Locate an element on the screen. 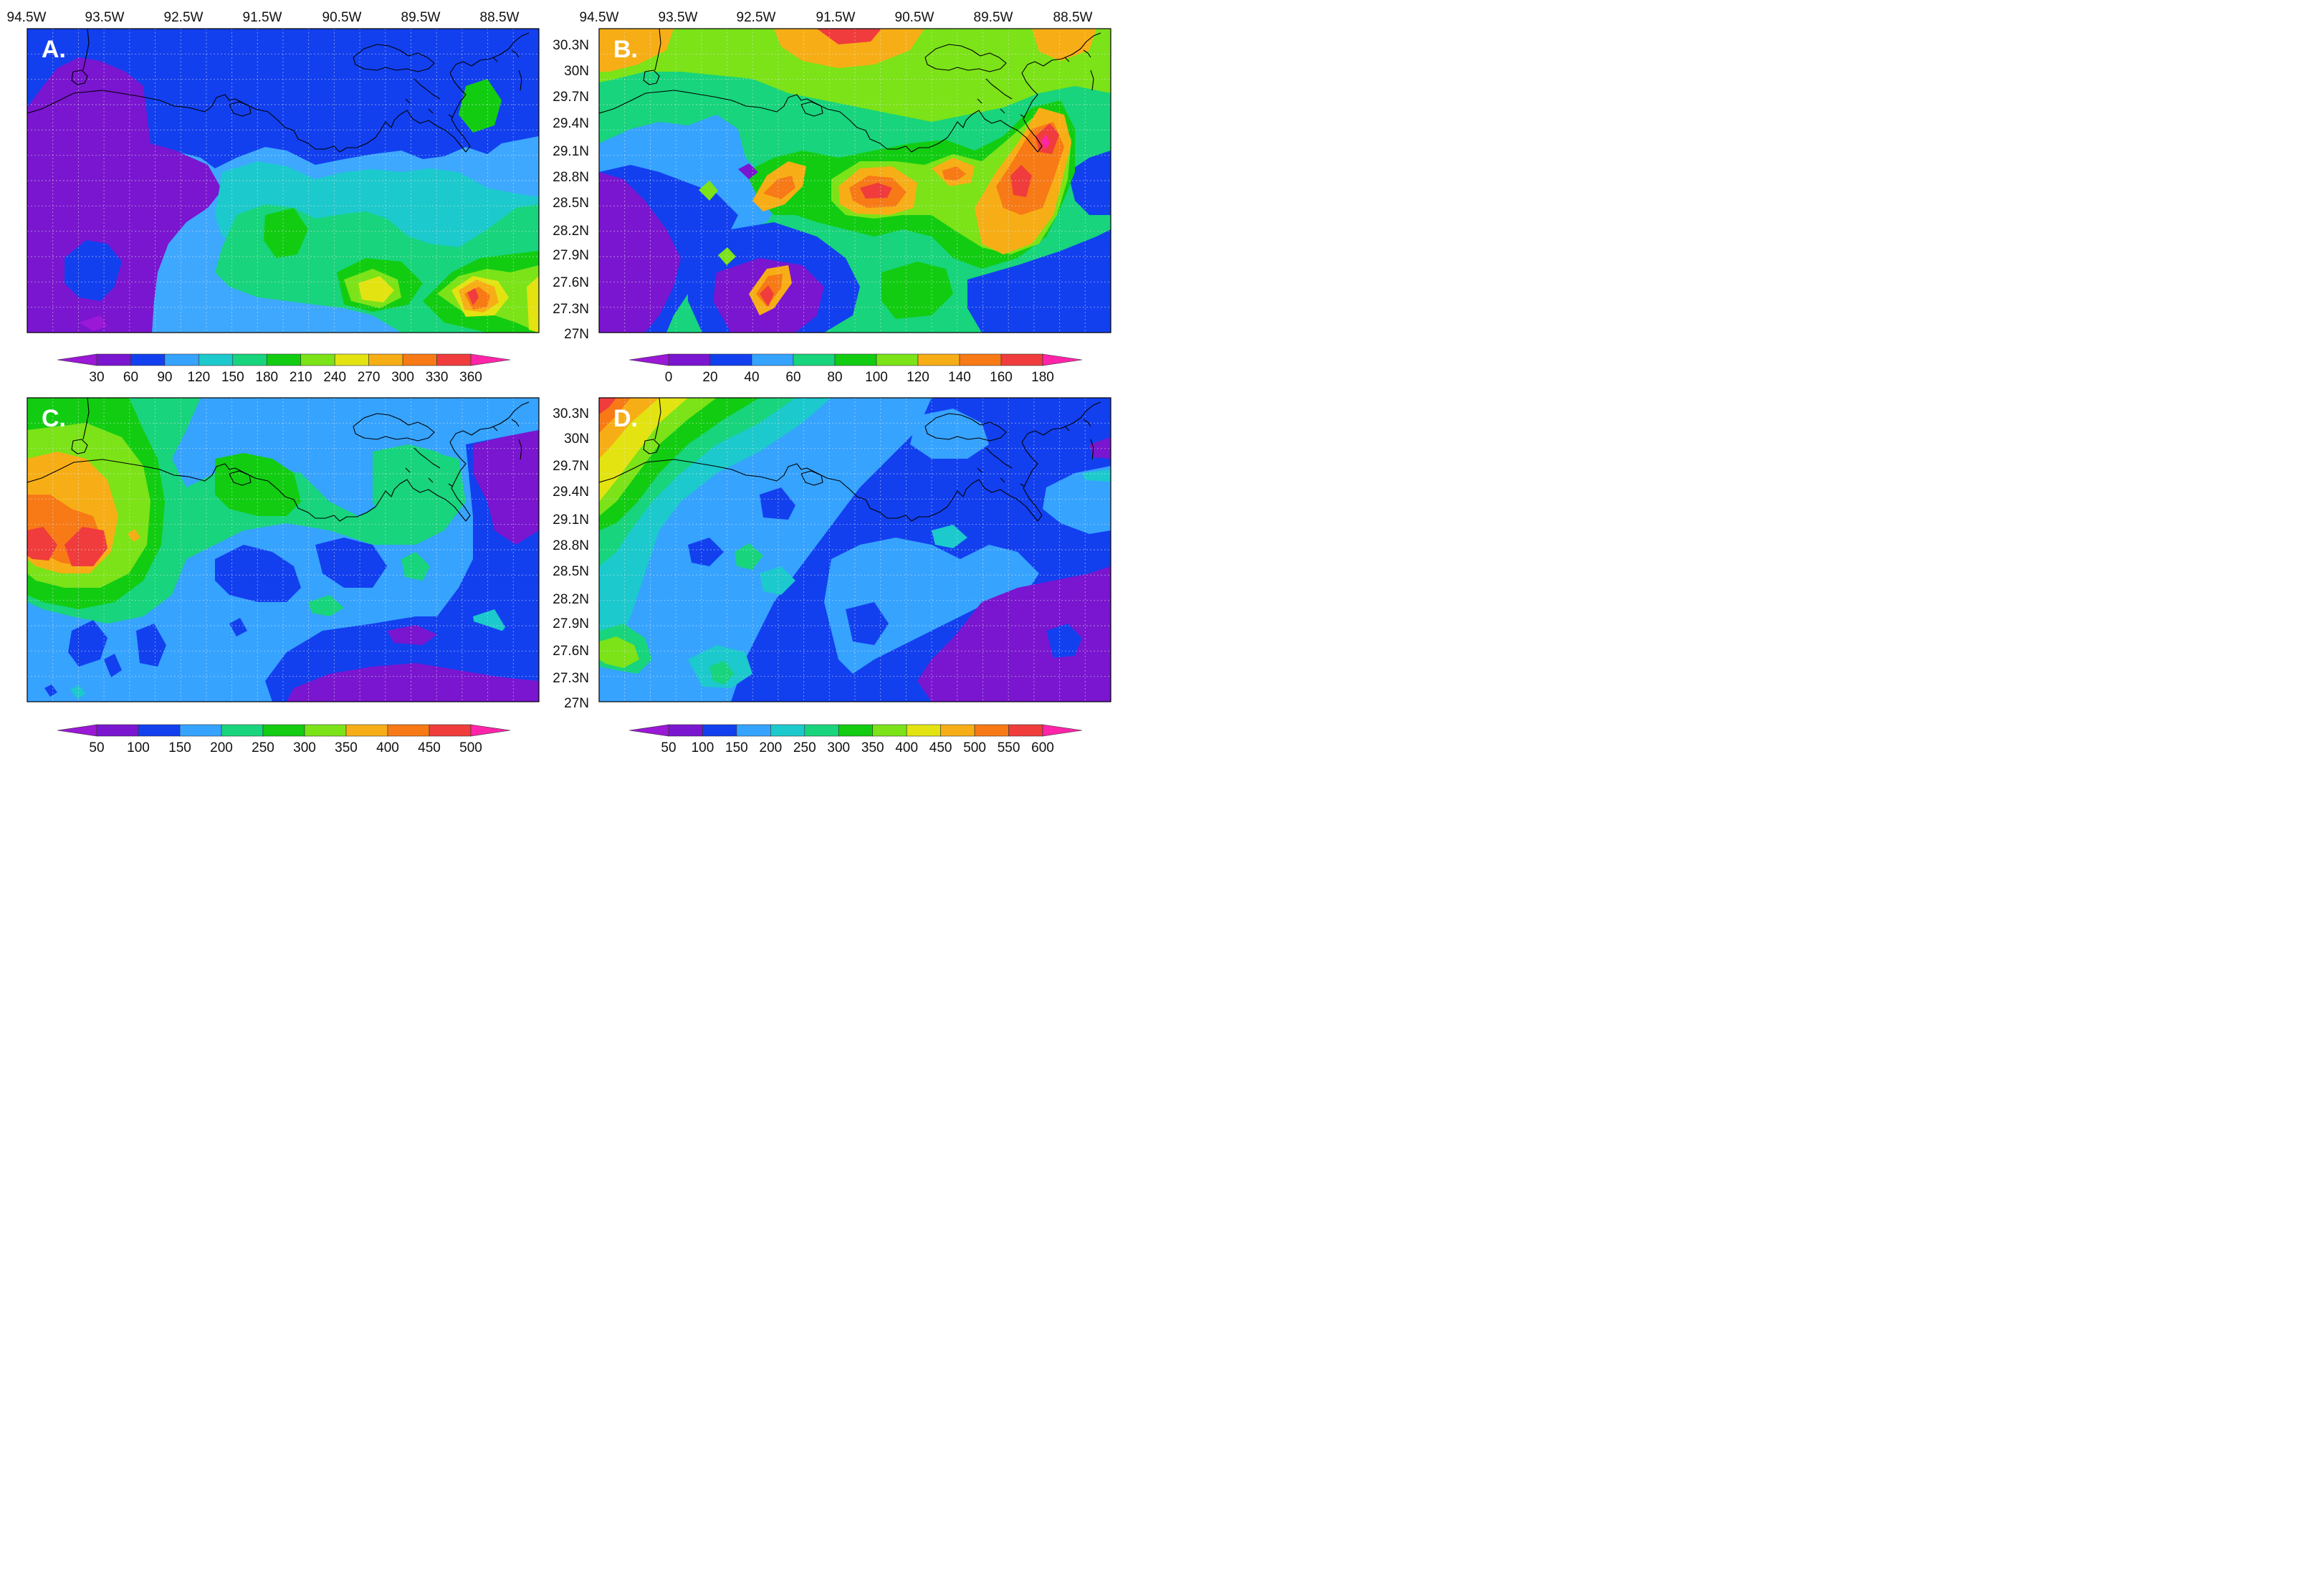 Image resolution: width=2324 pixels, height=1569 pixels. colorbar-tick-label: 200 is located at coordinates (771, 748).